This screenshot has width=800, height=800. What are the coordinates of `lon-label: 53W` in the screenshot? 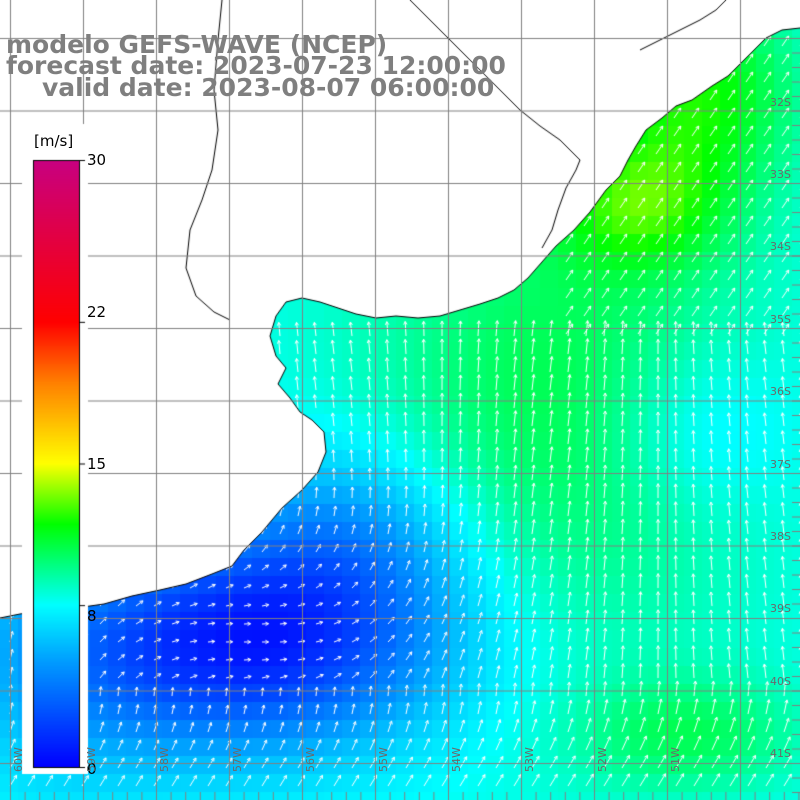 It's located at (529, 759).